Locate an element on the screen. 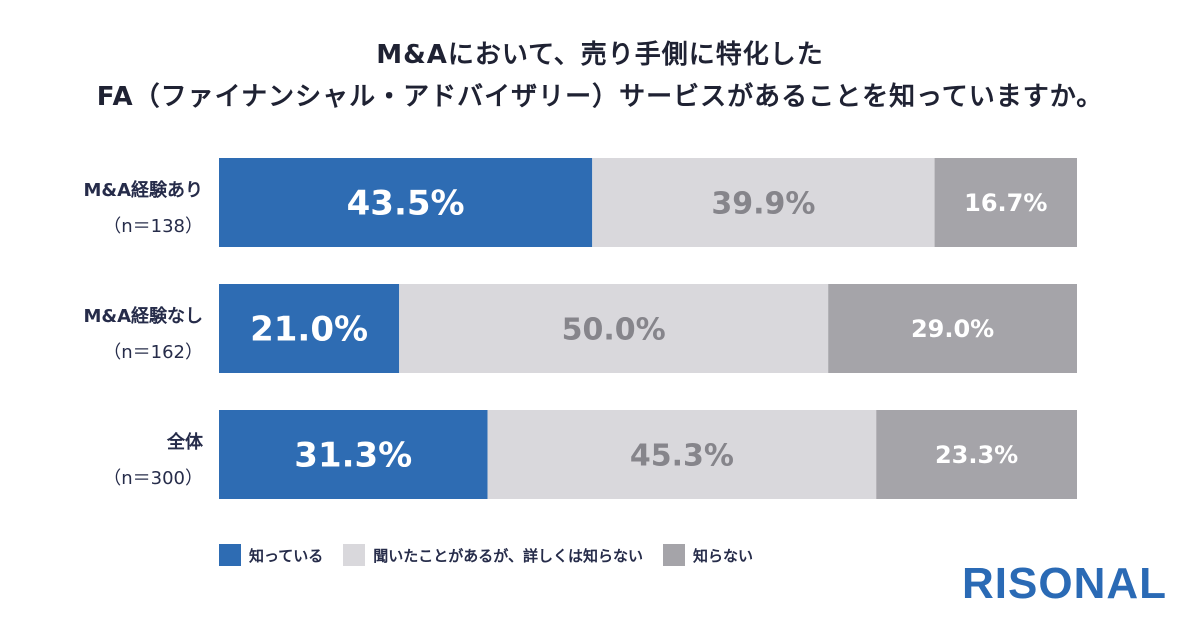 Image resolution: width=1200 pixels, height=628 pixels. risonal-logo: RISONAL is located at coordinates (1064, 583).